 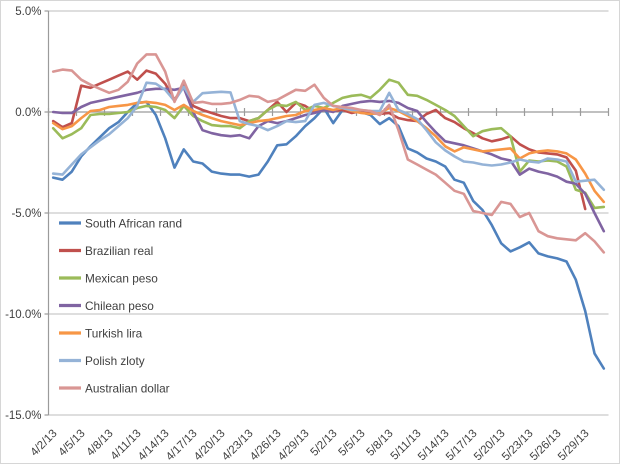 What do you see at coordinates (133, 224) in the screenshot?
I see `legend-label: South African rand` at bounding box center [133, 224].